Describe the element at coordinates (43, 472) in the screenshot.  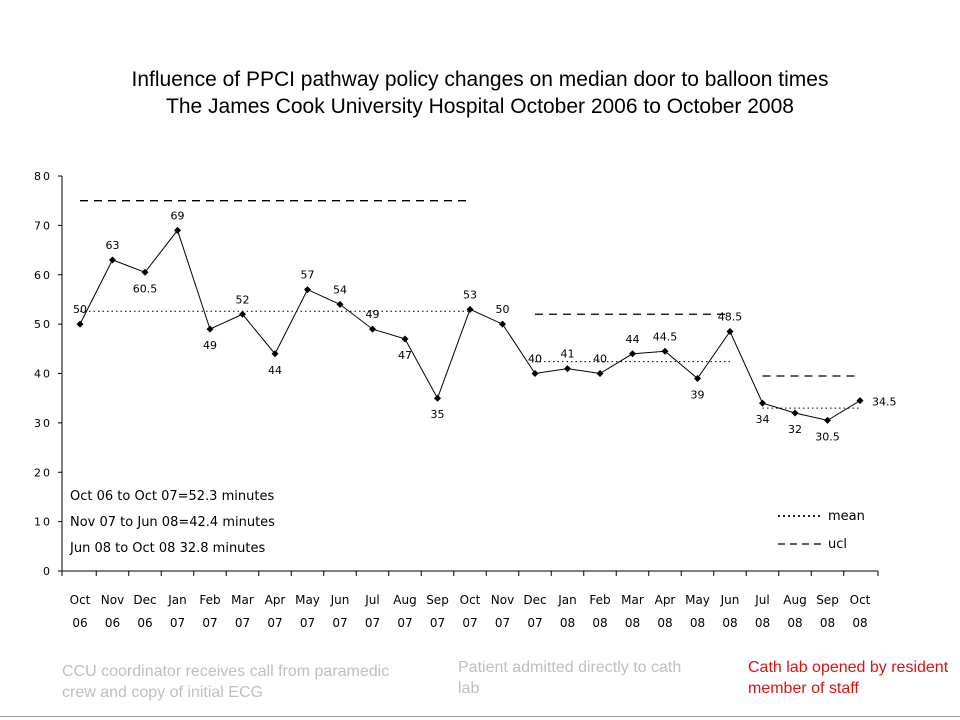
I see `y-tick-label: 20` at that location.